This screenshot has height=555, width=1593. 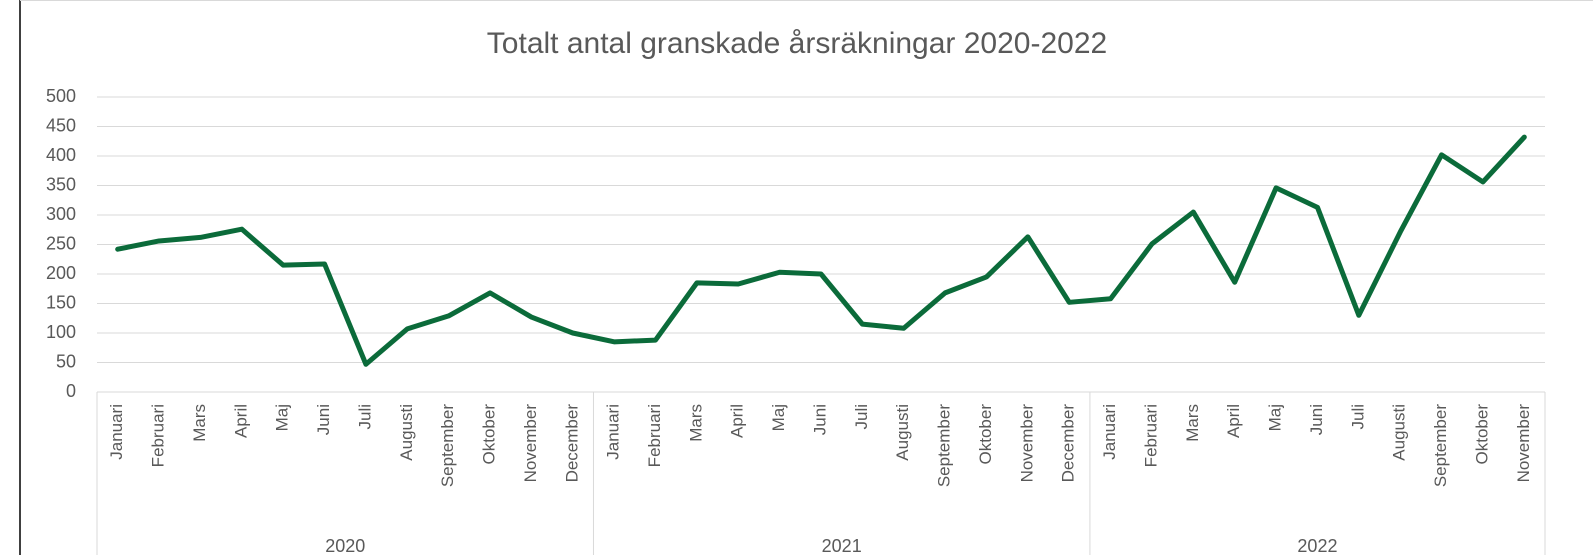 What do you see at coordinates (61, 332) in the screenshot?
I see `y-tick-label: 100` at bounding box center [61, 332].